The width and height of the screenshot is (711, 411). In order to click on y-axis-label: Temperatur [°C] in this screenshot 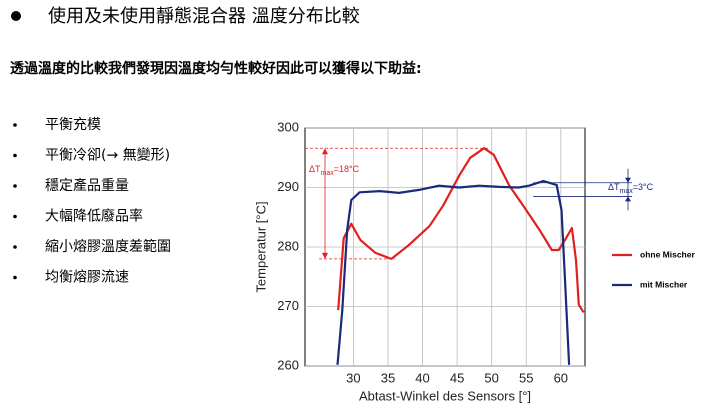, I will do `click(260, 246)`.